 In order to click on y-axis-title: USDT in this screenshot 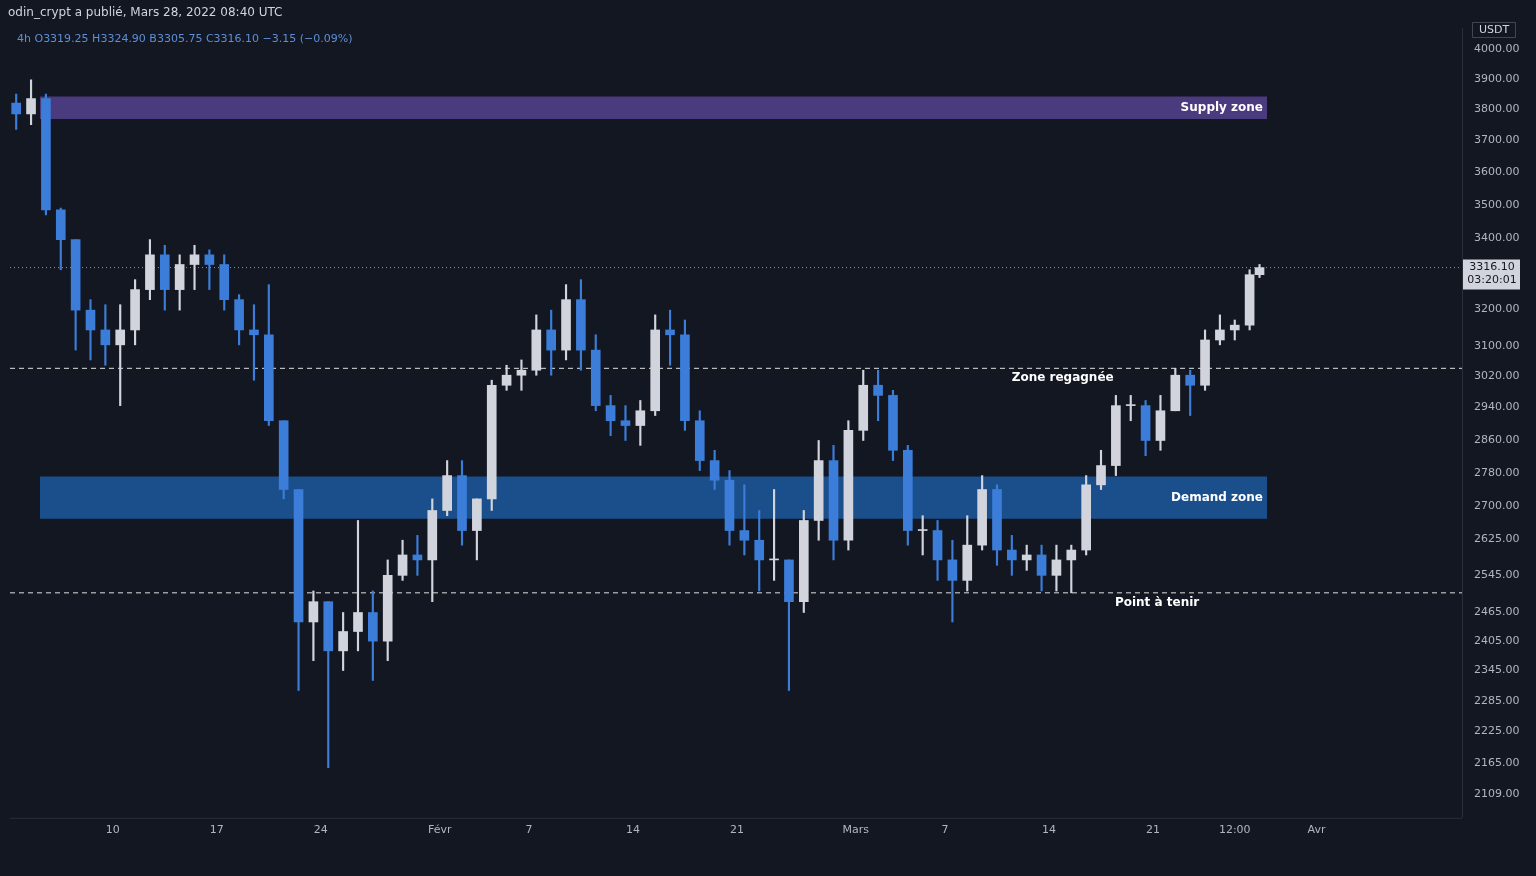, I will do `click(1494, 29)`.